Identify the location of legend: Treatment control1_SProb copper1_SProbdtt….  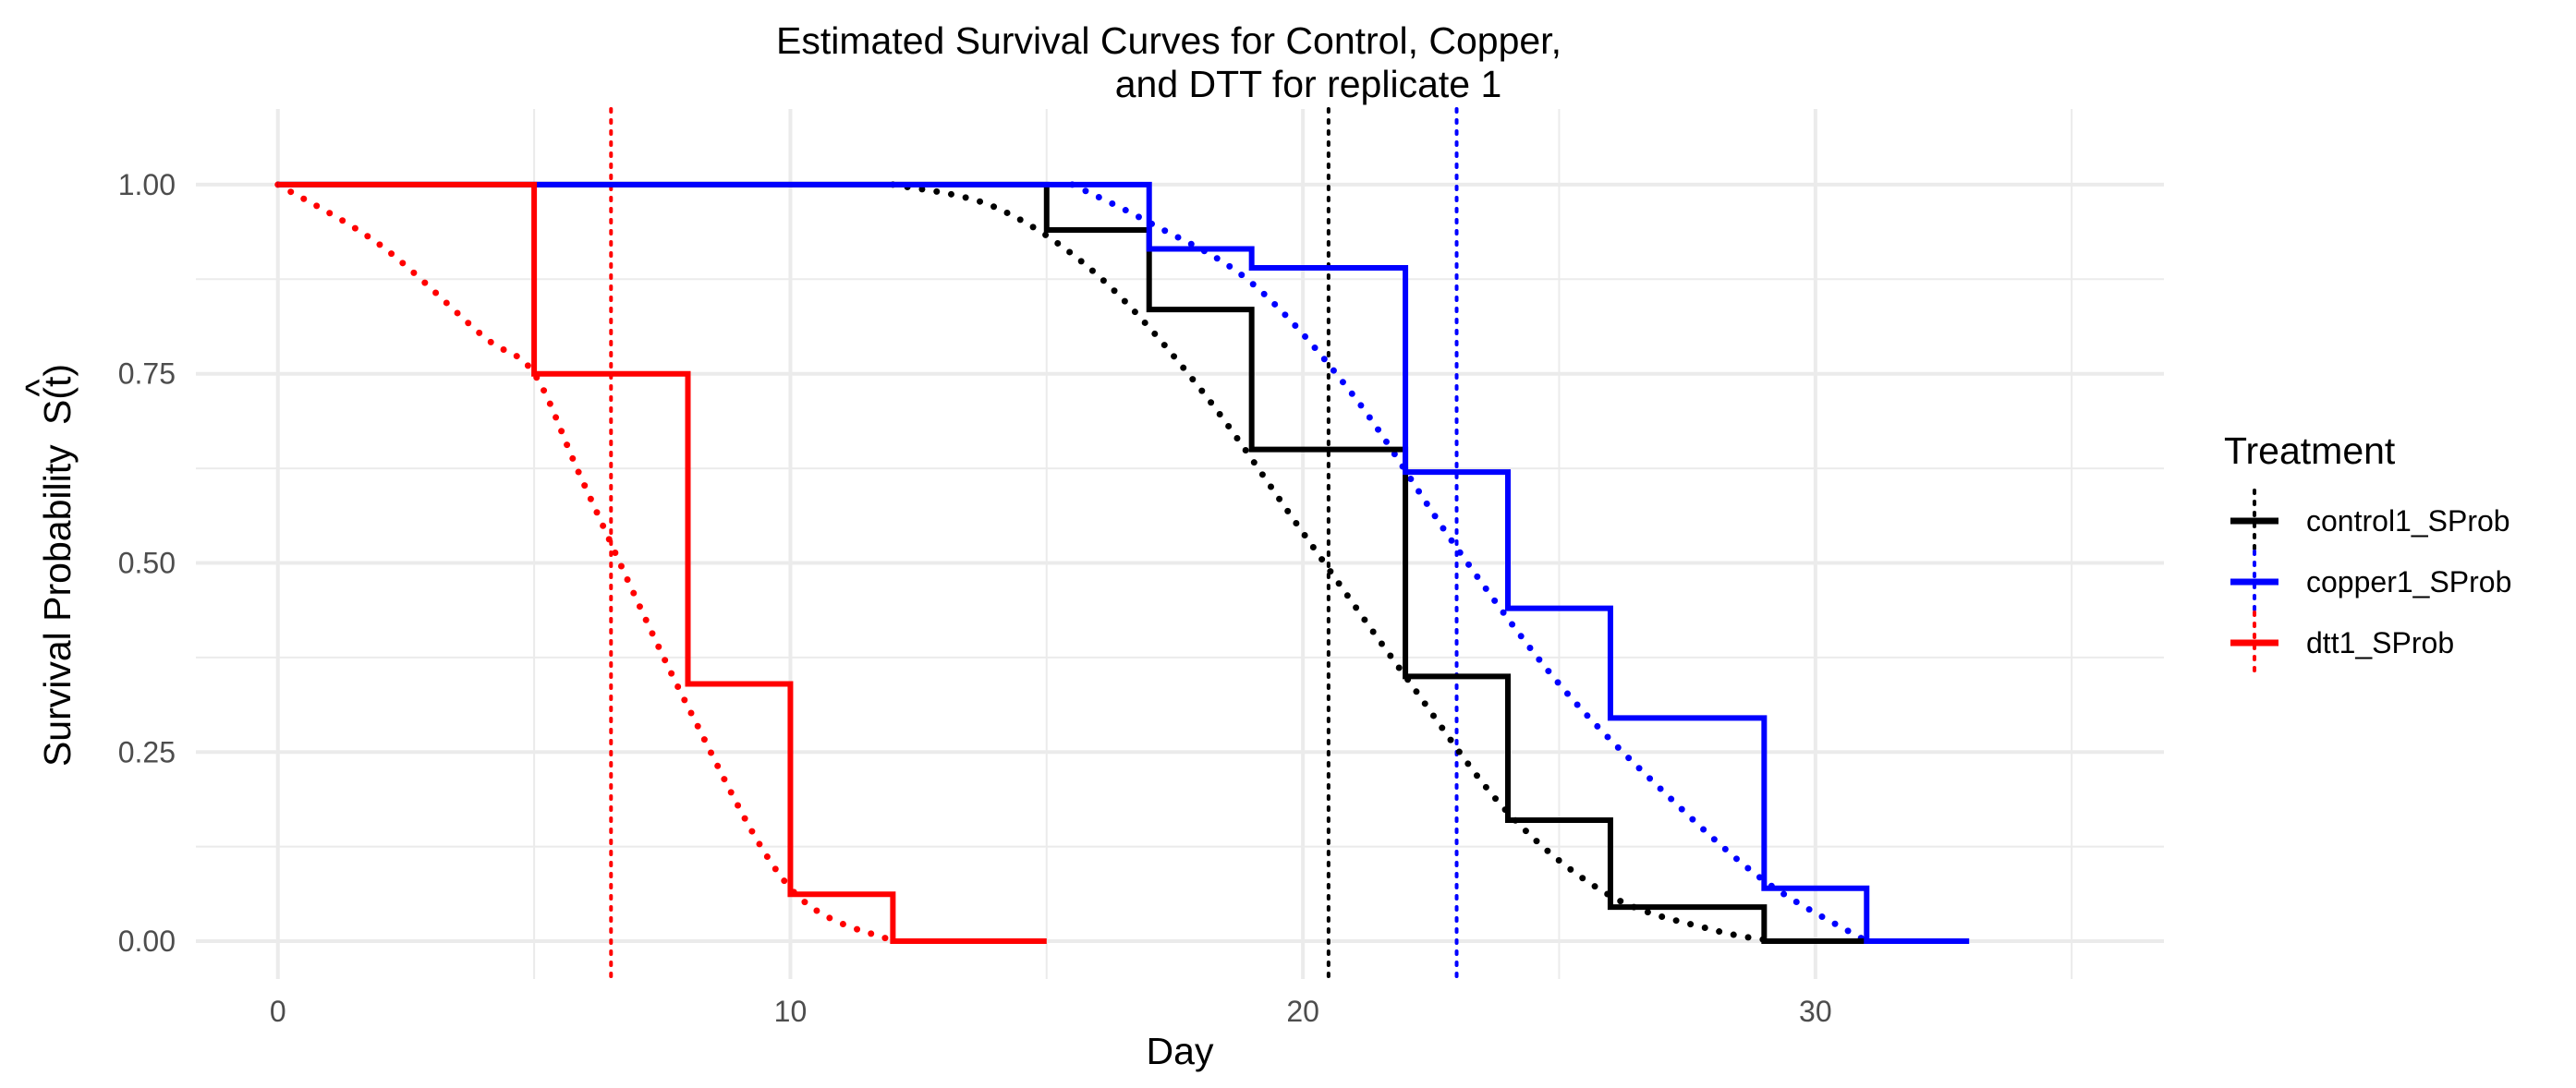
(2367, 552).